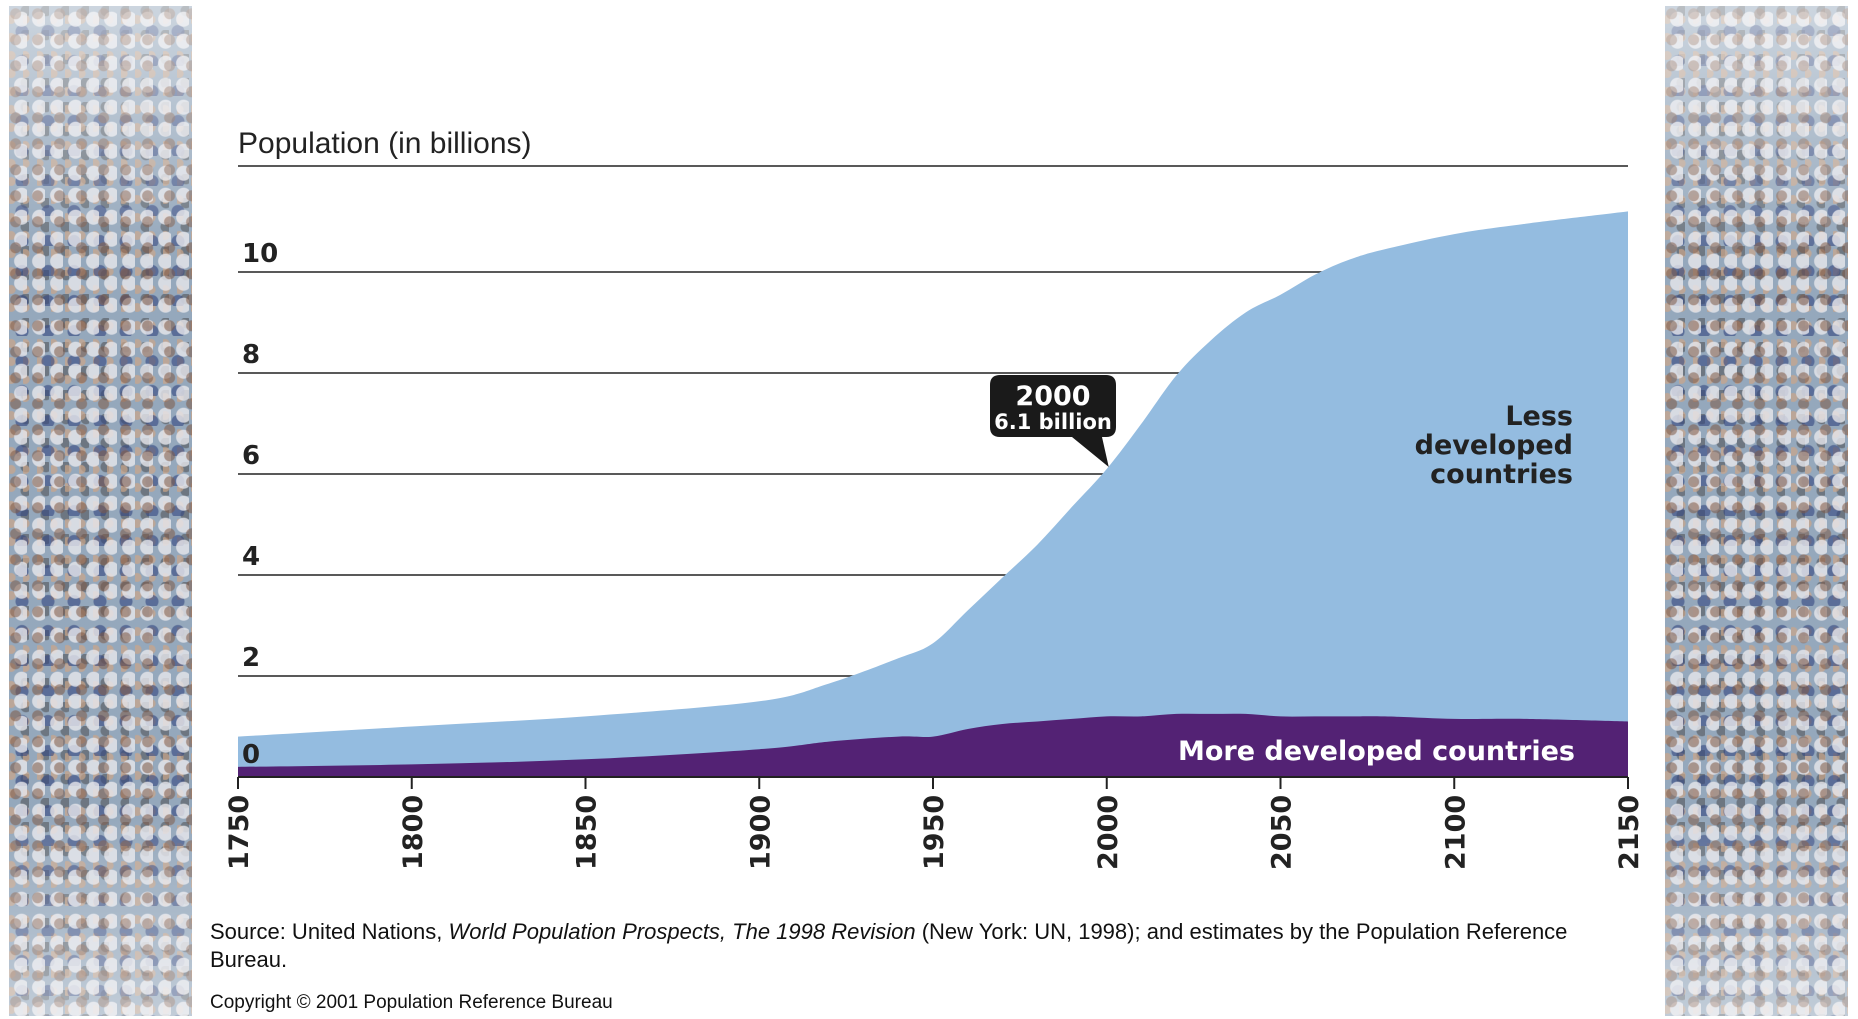 This screenshot has height=1019, width=1858. What do you see at coordinates (251, 755) in the screenshot?
I see `y-tick-label-0: 0` at bounding box center [251, 755].